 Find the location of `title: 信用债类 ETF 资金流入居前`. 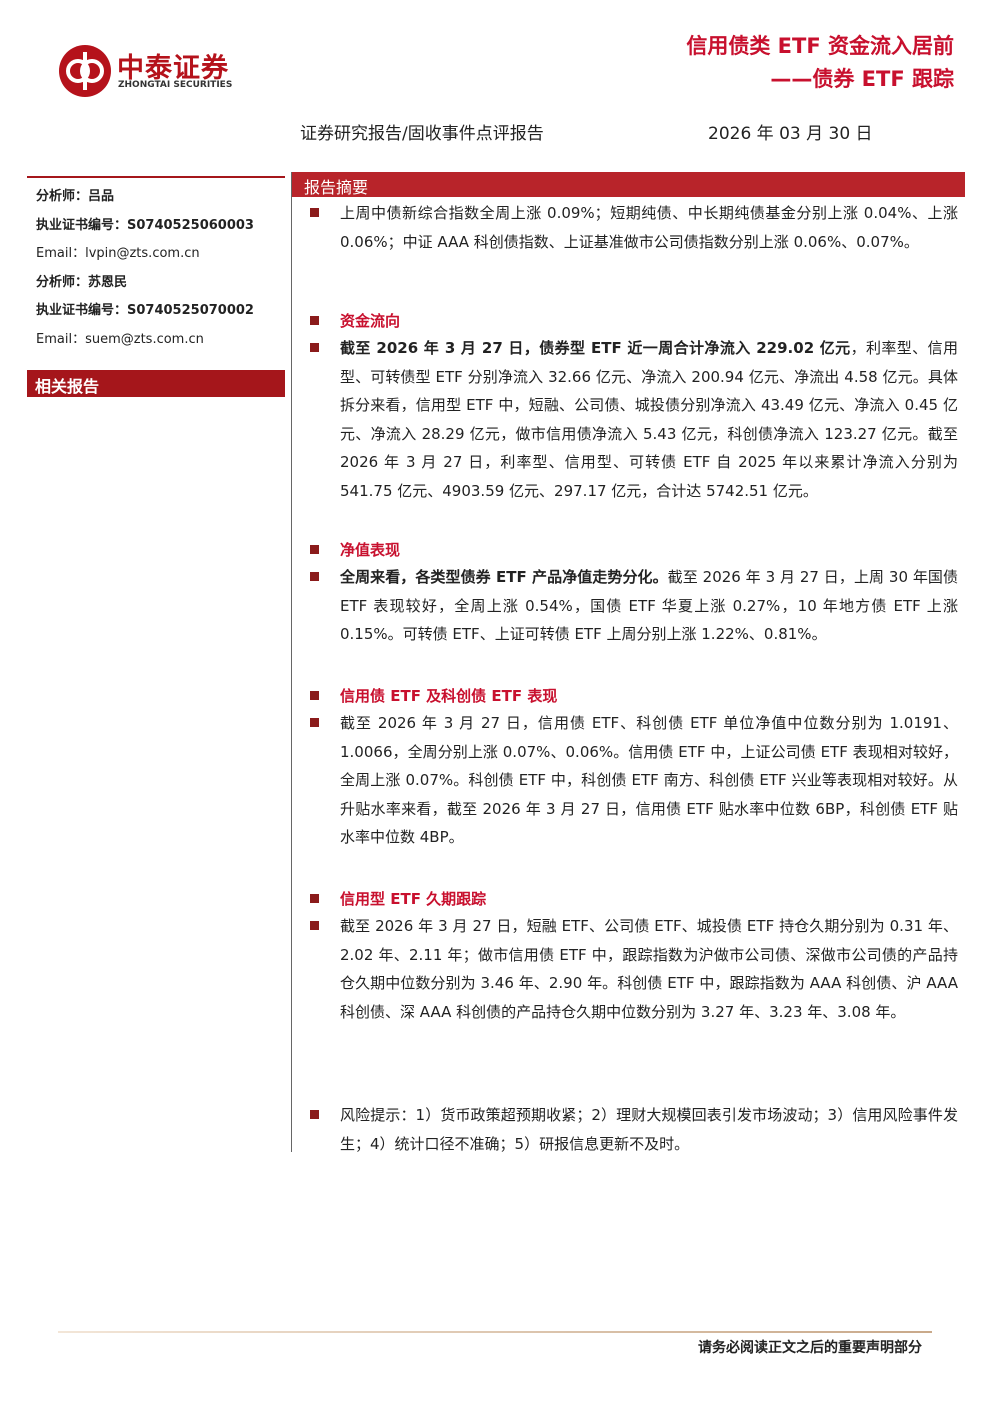

title: 信用债类 ETF 资金流入居前 is located at coordinates (820, 46).